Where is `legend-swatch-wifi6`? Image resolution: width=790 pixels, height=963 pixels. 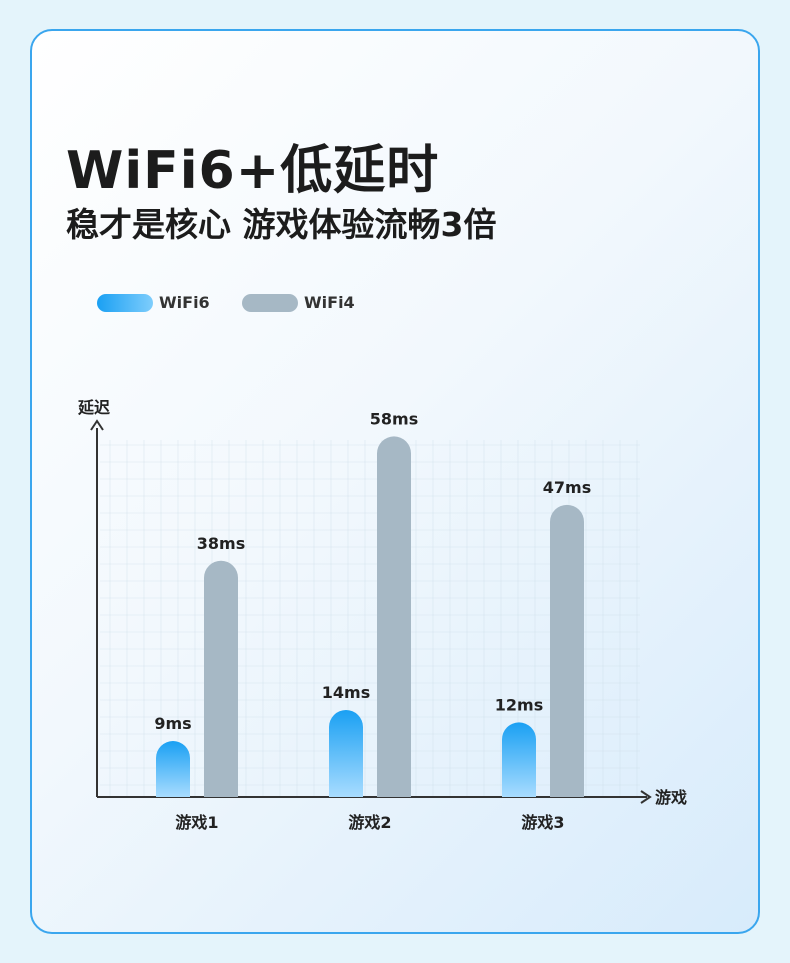
legend-swatch-wifi6 is located at coordinates (125, 303).